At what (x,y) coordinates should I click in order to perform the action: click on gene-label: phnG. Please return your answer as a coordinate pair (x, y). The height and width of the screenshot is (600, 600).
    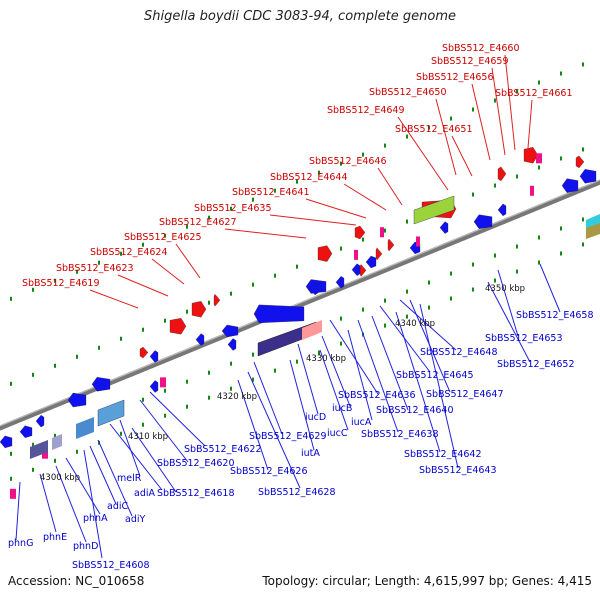
    Looking at the image, I should click on (20, 543).